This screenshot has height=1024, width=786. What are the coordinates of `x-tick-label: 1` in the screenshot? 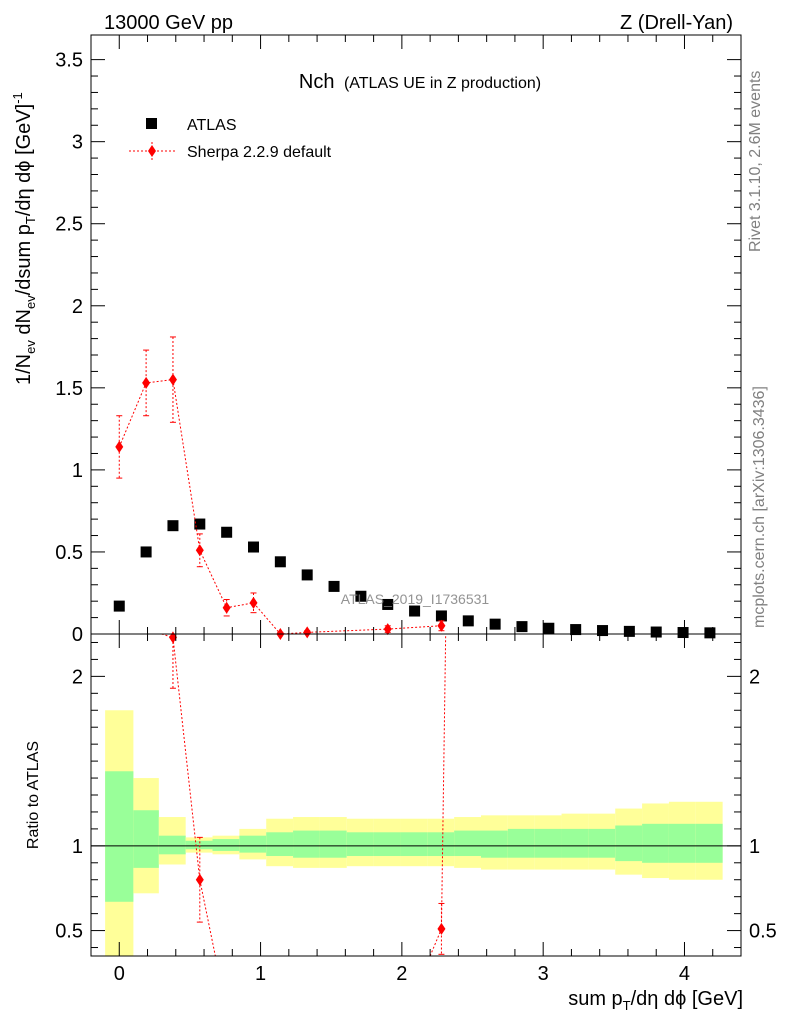 It's located at (260, 974).